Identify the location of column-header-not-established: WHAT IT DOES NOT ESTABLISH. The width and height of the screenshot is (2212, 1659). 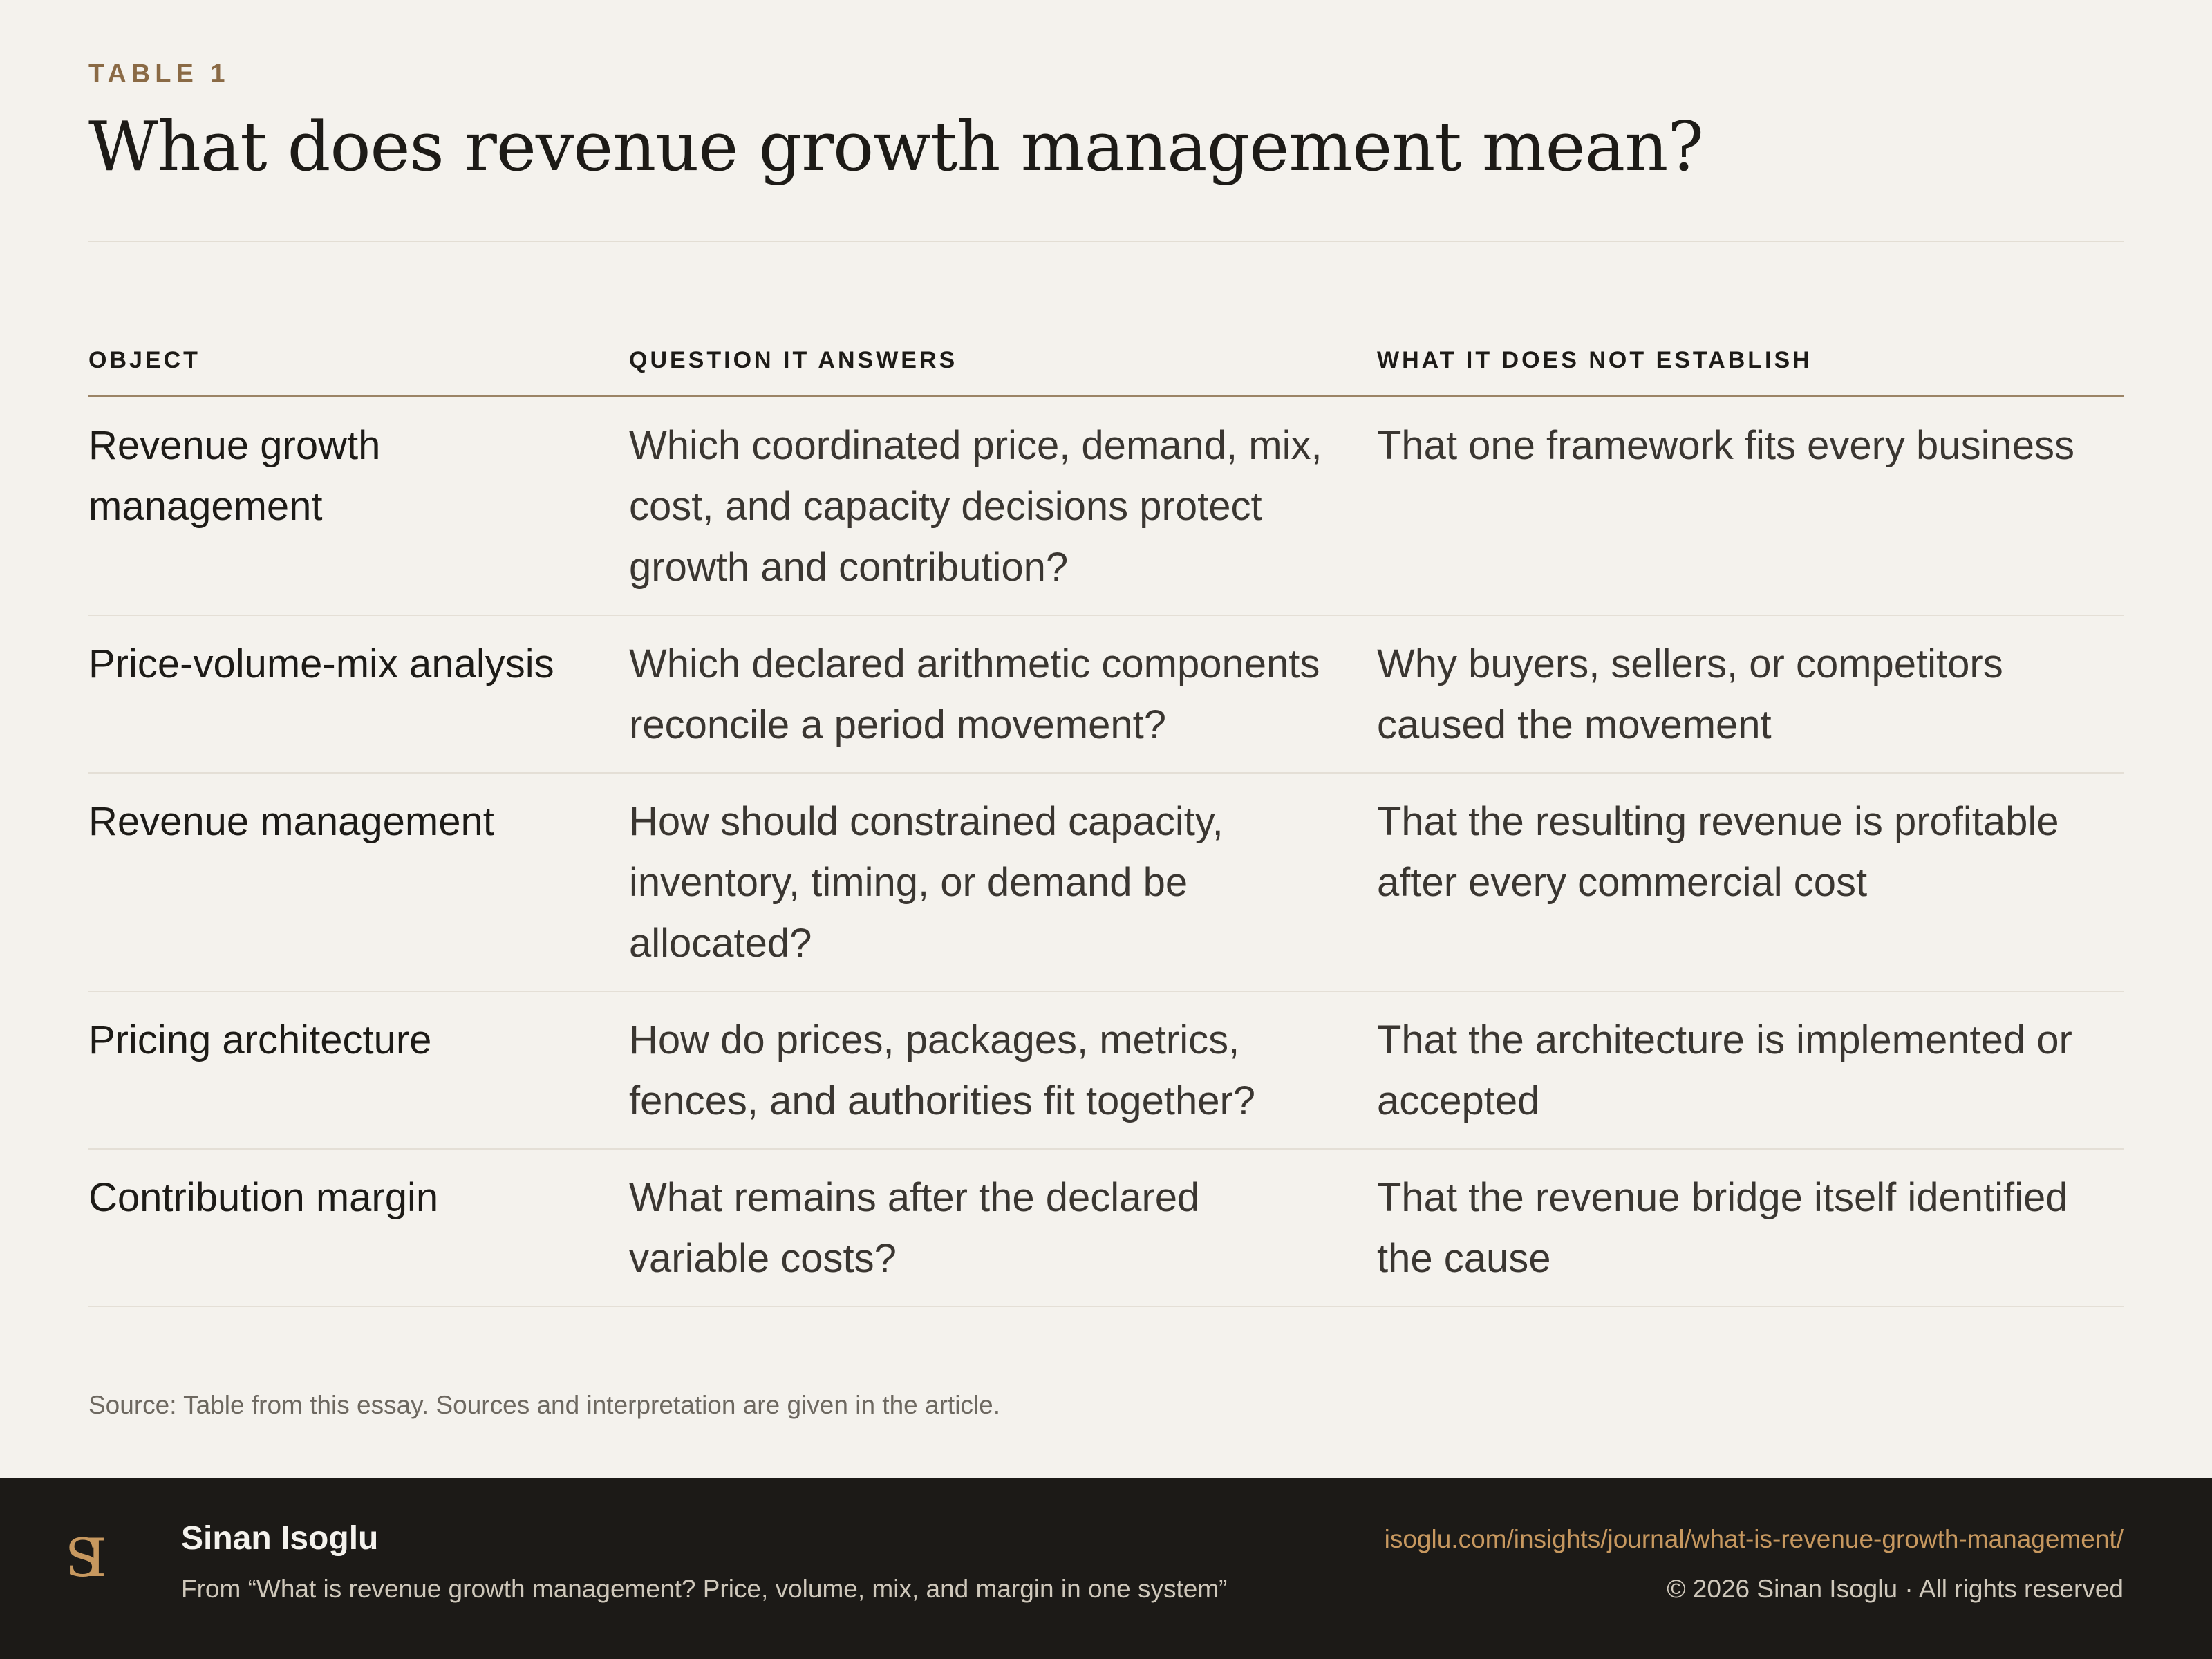
(1750, 361).